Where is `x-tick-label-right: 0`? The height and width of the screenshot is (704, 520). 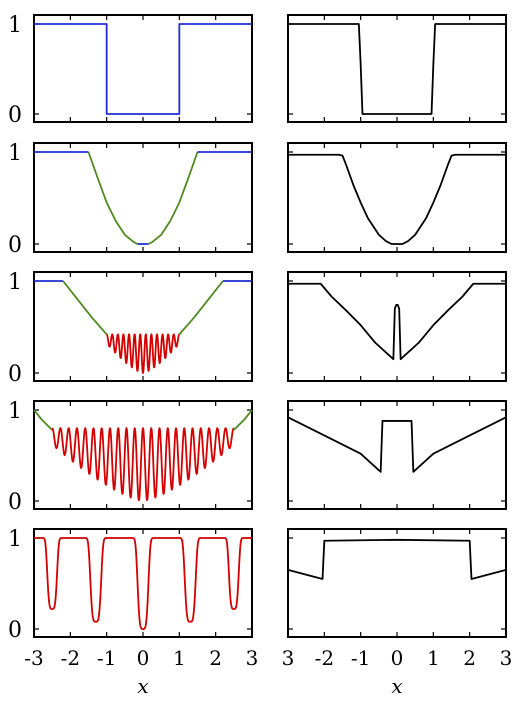 x-tick-label-right: 0 is located at coordinates (397, 658).